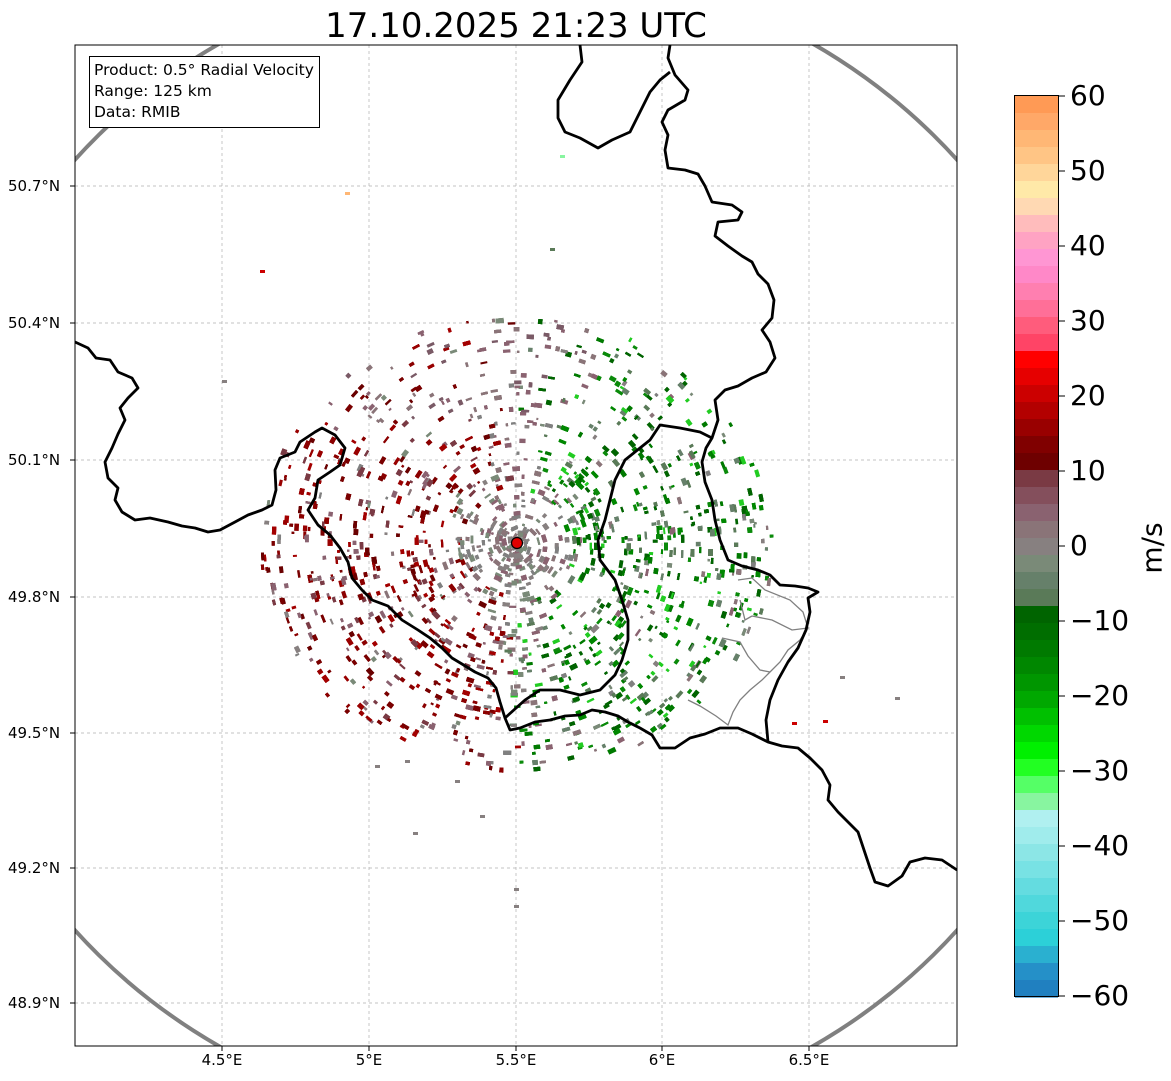 The image size is (1171, 1081). What do you see at coordinates (1039, 546) in the screenshot?
I see `velocity-colorbar` at bounding box center [1039, 546].